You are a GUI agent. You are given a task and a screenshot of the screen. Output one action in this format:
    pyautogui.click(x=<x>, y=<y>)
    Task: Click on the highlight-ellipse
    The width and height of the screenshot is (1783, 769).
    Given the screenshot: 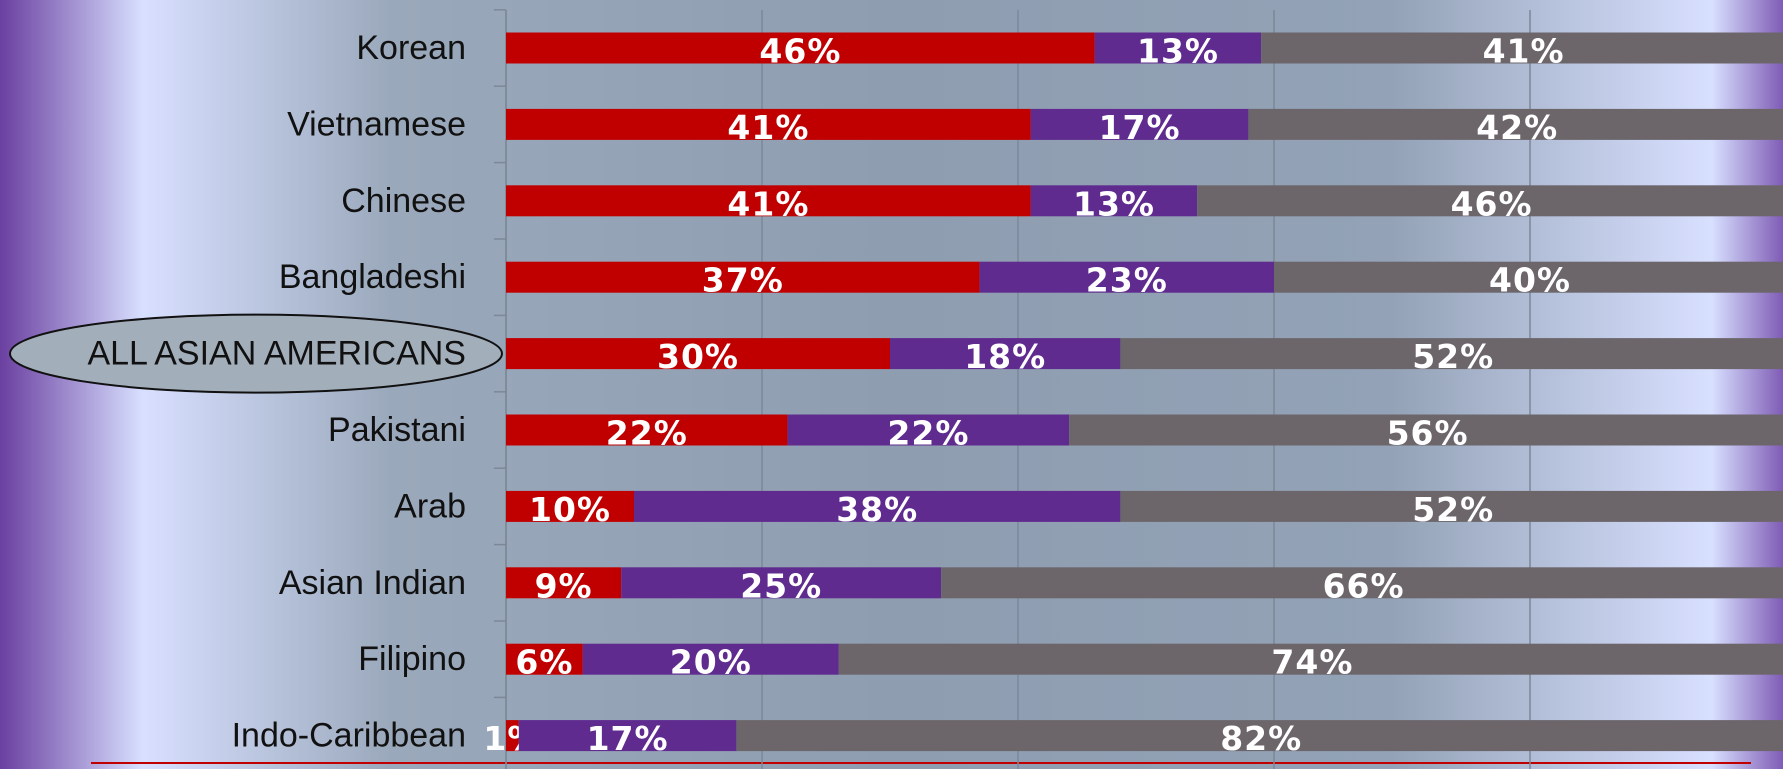 What is the action you would take?
    pyautogui.click(x=256, y=353)
    